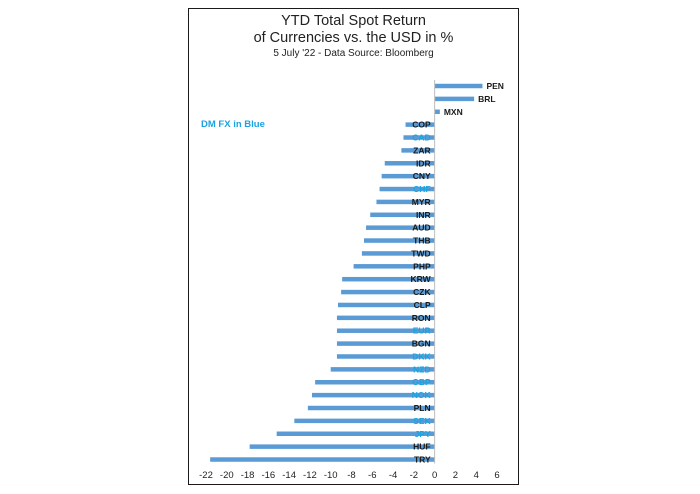 The width and height of the screenshot is (700, 494). Describe the element at coordinates (373, 395) in the screenshot. I see `bar-nok` at that location.